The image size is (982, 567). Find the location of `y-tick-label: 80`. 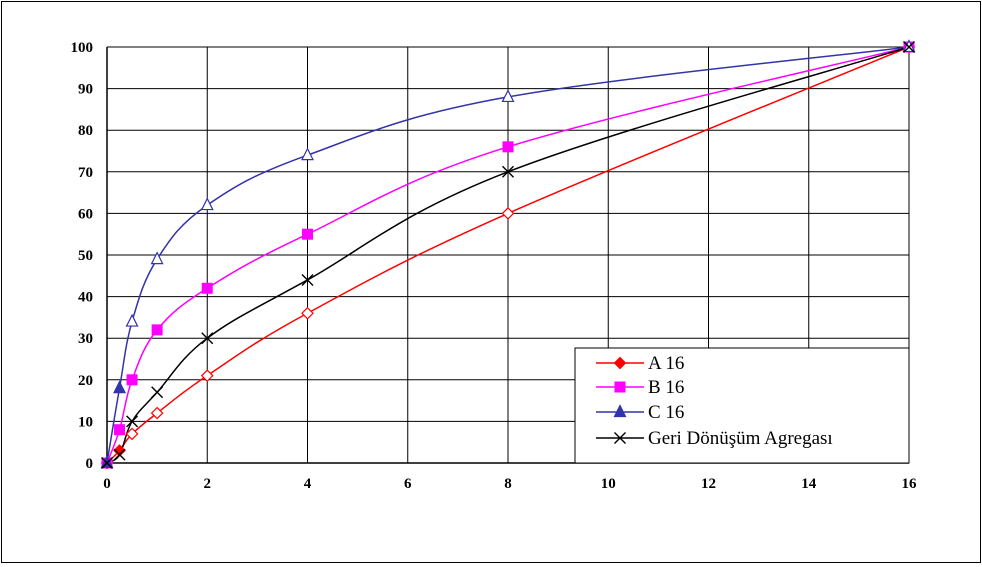

y-tick-label: 80 is located at coordinates (85, 131).